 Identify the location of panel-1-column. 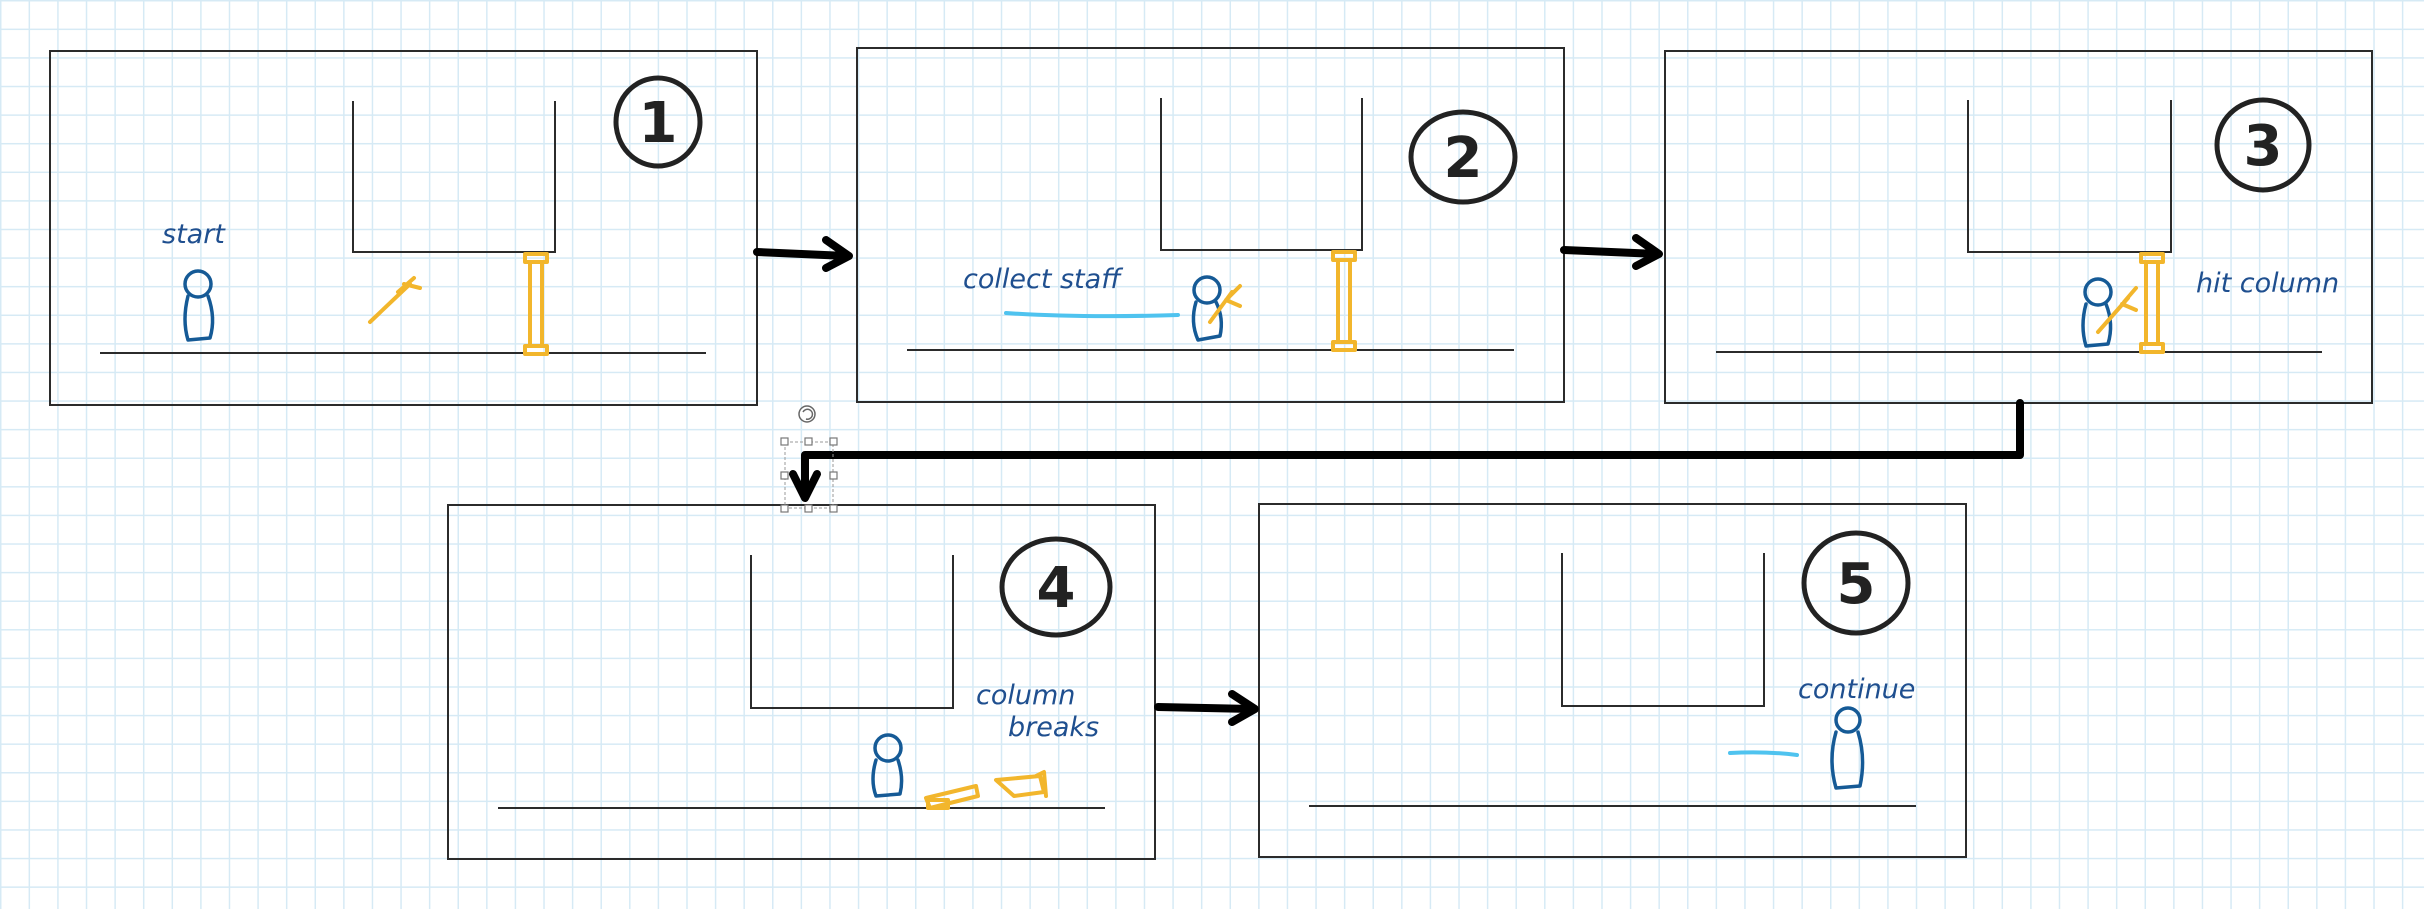
(536, 304).